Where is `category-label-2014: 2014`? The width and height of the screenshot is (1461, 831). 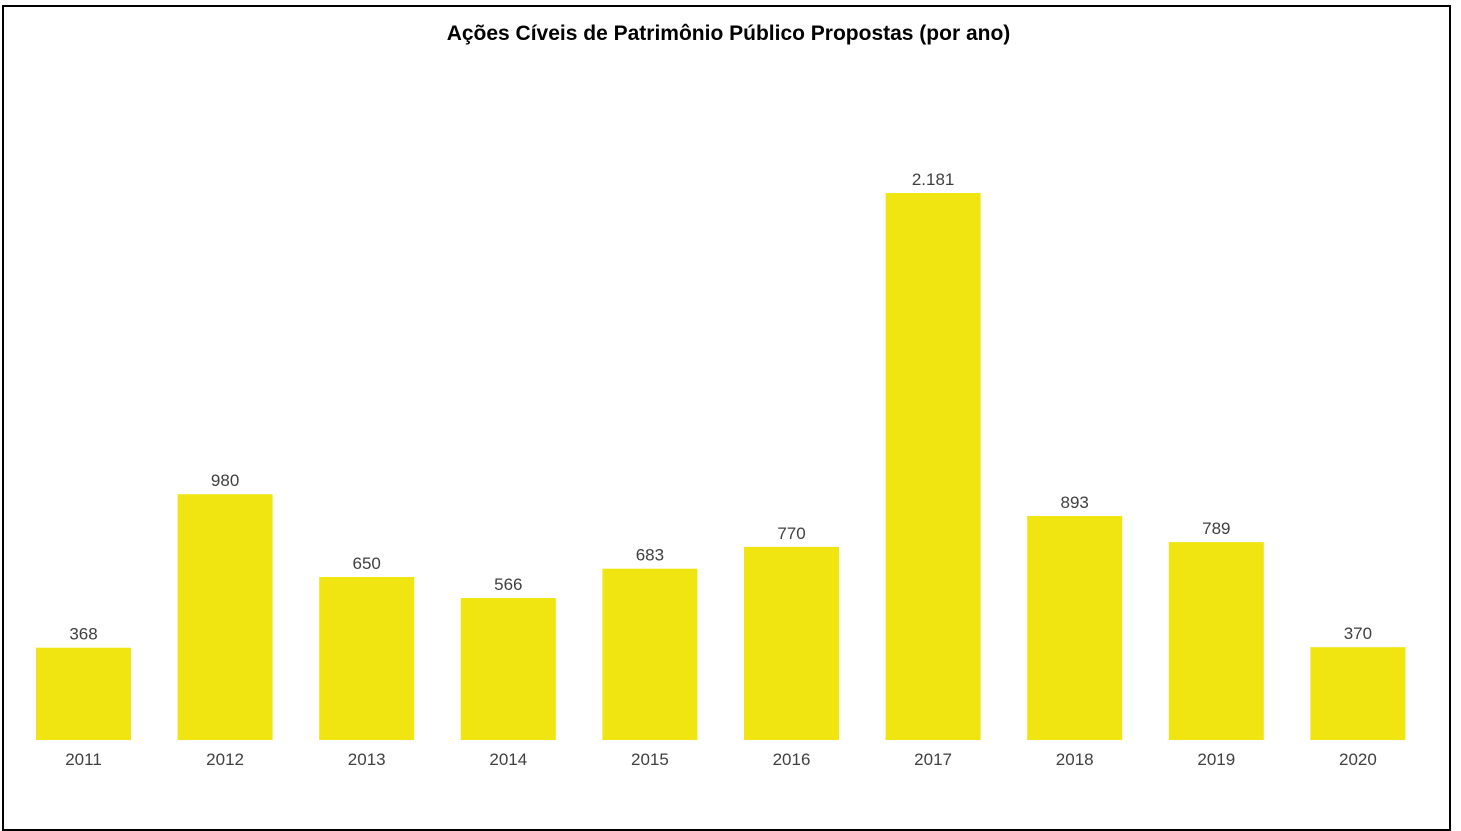
category-label-2014: 2014 is located at coordinates (508, 759).